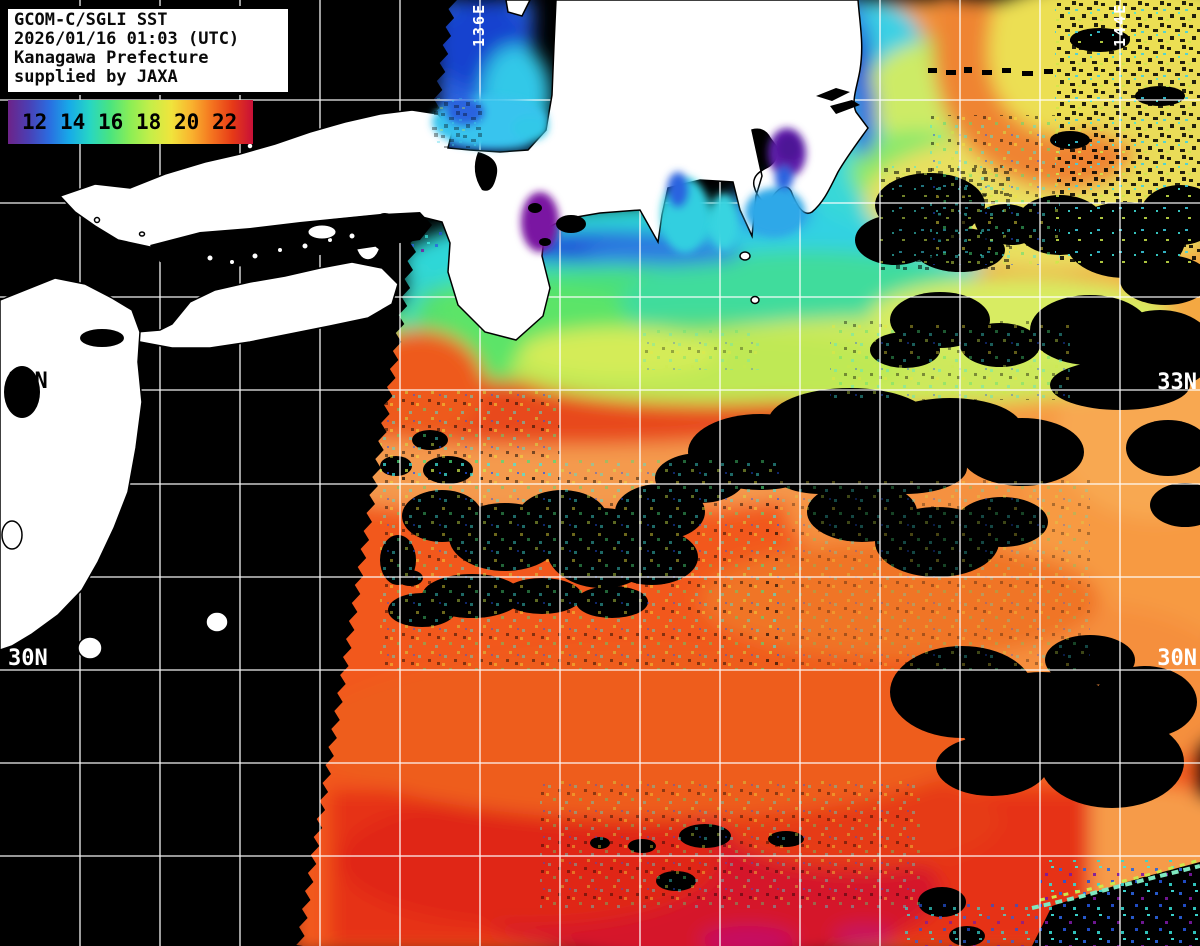  What do you see at coordinates (187, 122) in the screenshot?
I see `colorbar-tick: 20` at bounding box center [187, 122].